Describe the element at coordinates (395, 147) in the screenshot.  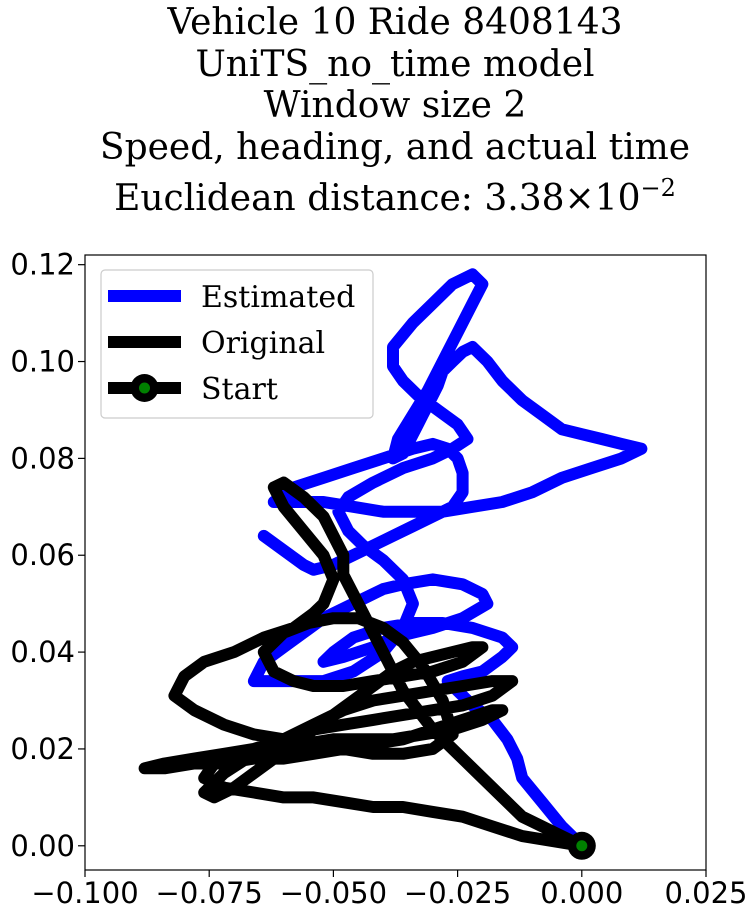
I see `title-line-features: Speed, heading, and actual time` at that location.